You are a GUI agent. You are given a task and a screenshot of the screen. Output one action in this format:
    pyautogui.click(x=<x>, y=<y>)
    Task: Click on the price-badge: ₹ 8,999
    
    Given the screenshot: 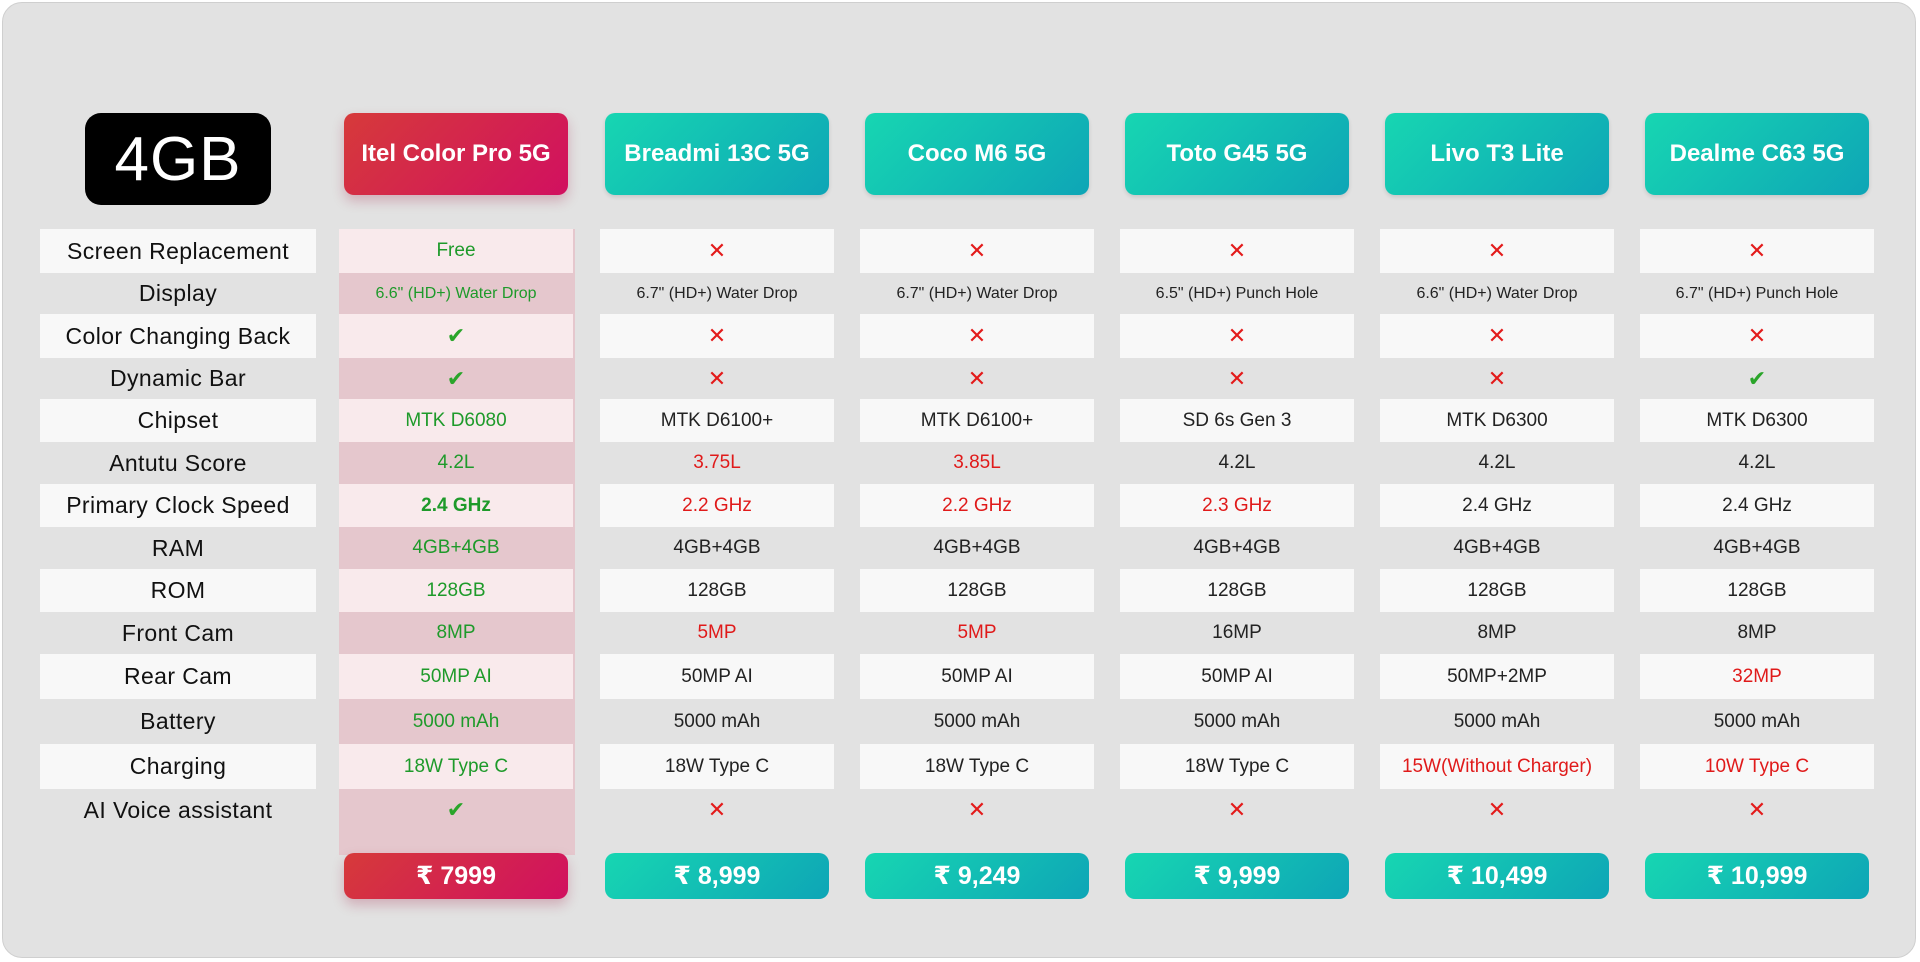 What is the action you would take?
    pyautogui.click(x=717, y=876)
    